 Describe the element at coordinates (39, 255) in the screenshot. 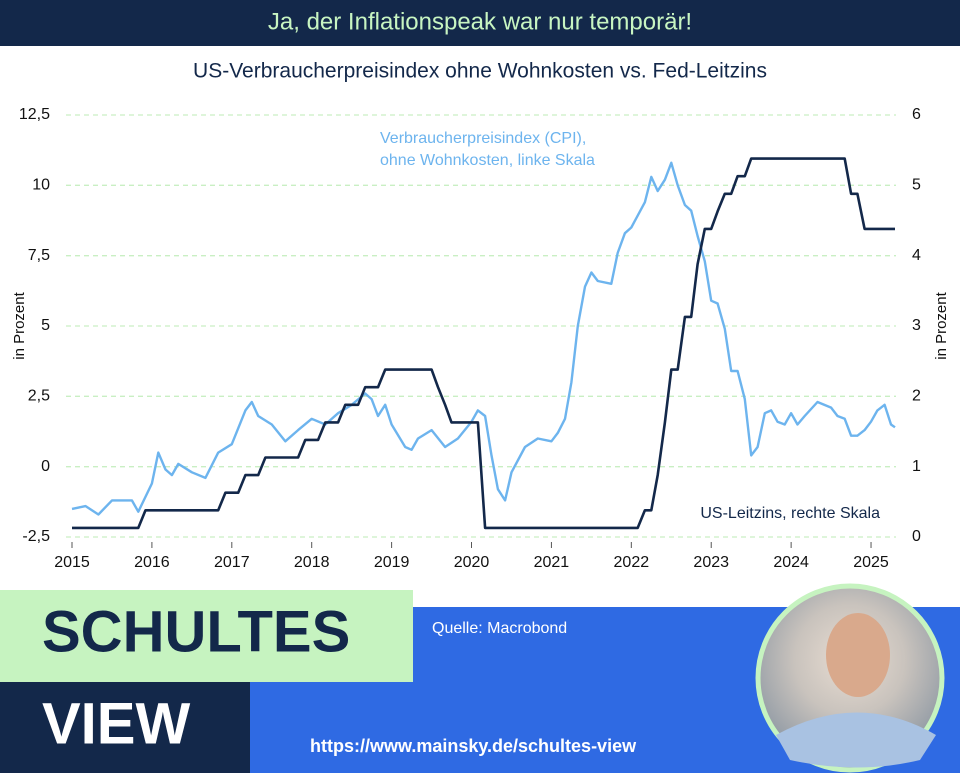

I see `y-tick-label: 7,5` at that location.